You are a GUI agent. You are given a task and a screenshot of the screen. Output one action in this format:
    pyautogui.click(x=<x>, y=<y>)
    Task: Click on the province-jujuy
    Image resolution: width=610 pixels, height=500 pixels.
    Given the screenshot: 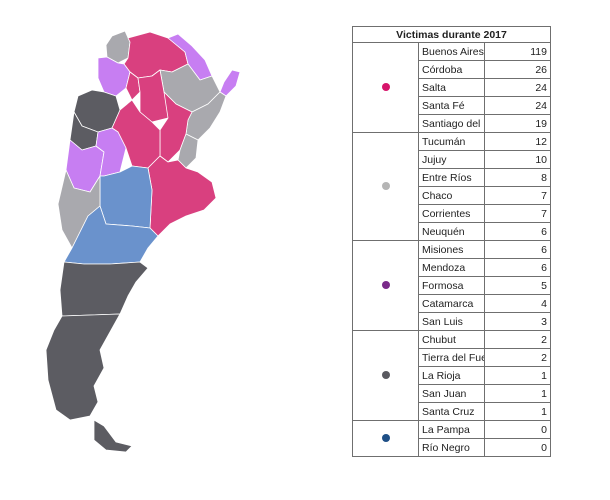 What is the action you would take?
    pyautogui.click(x=118, y=47)
    